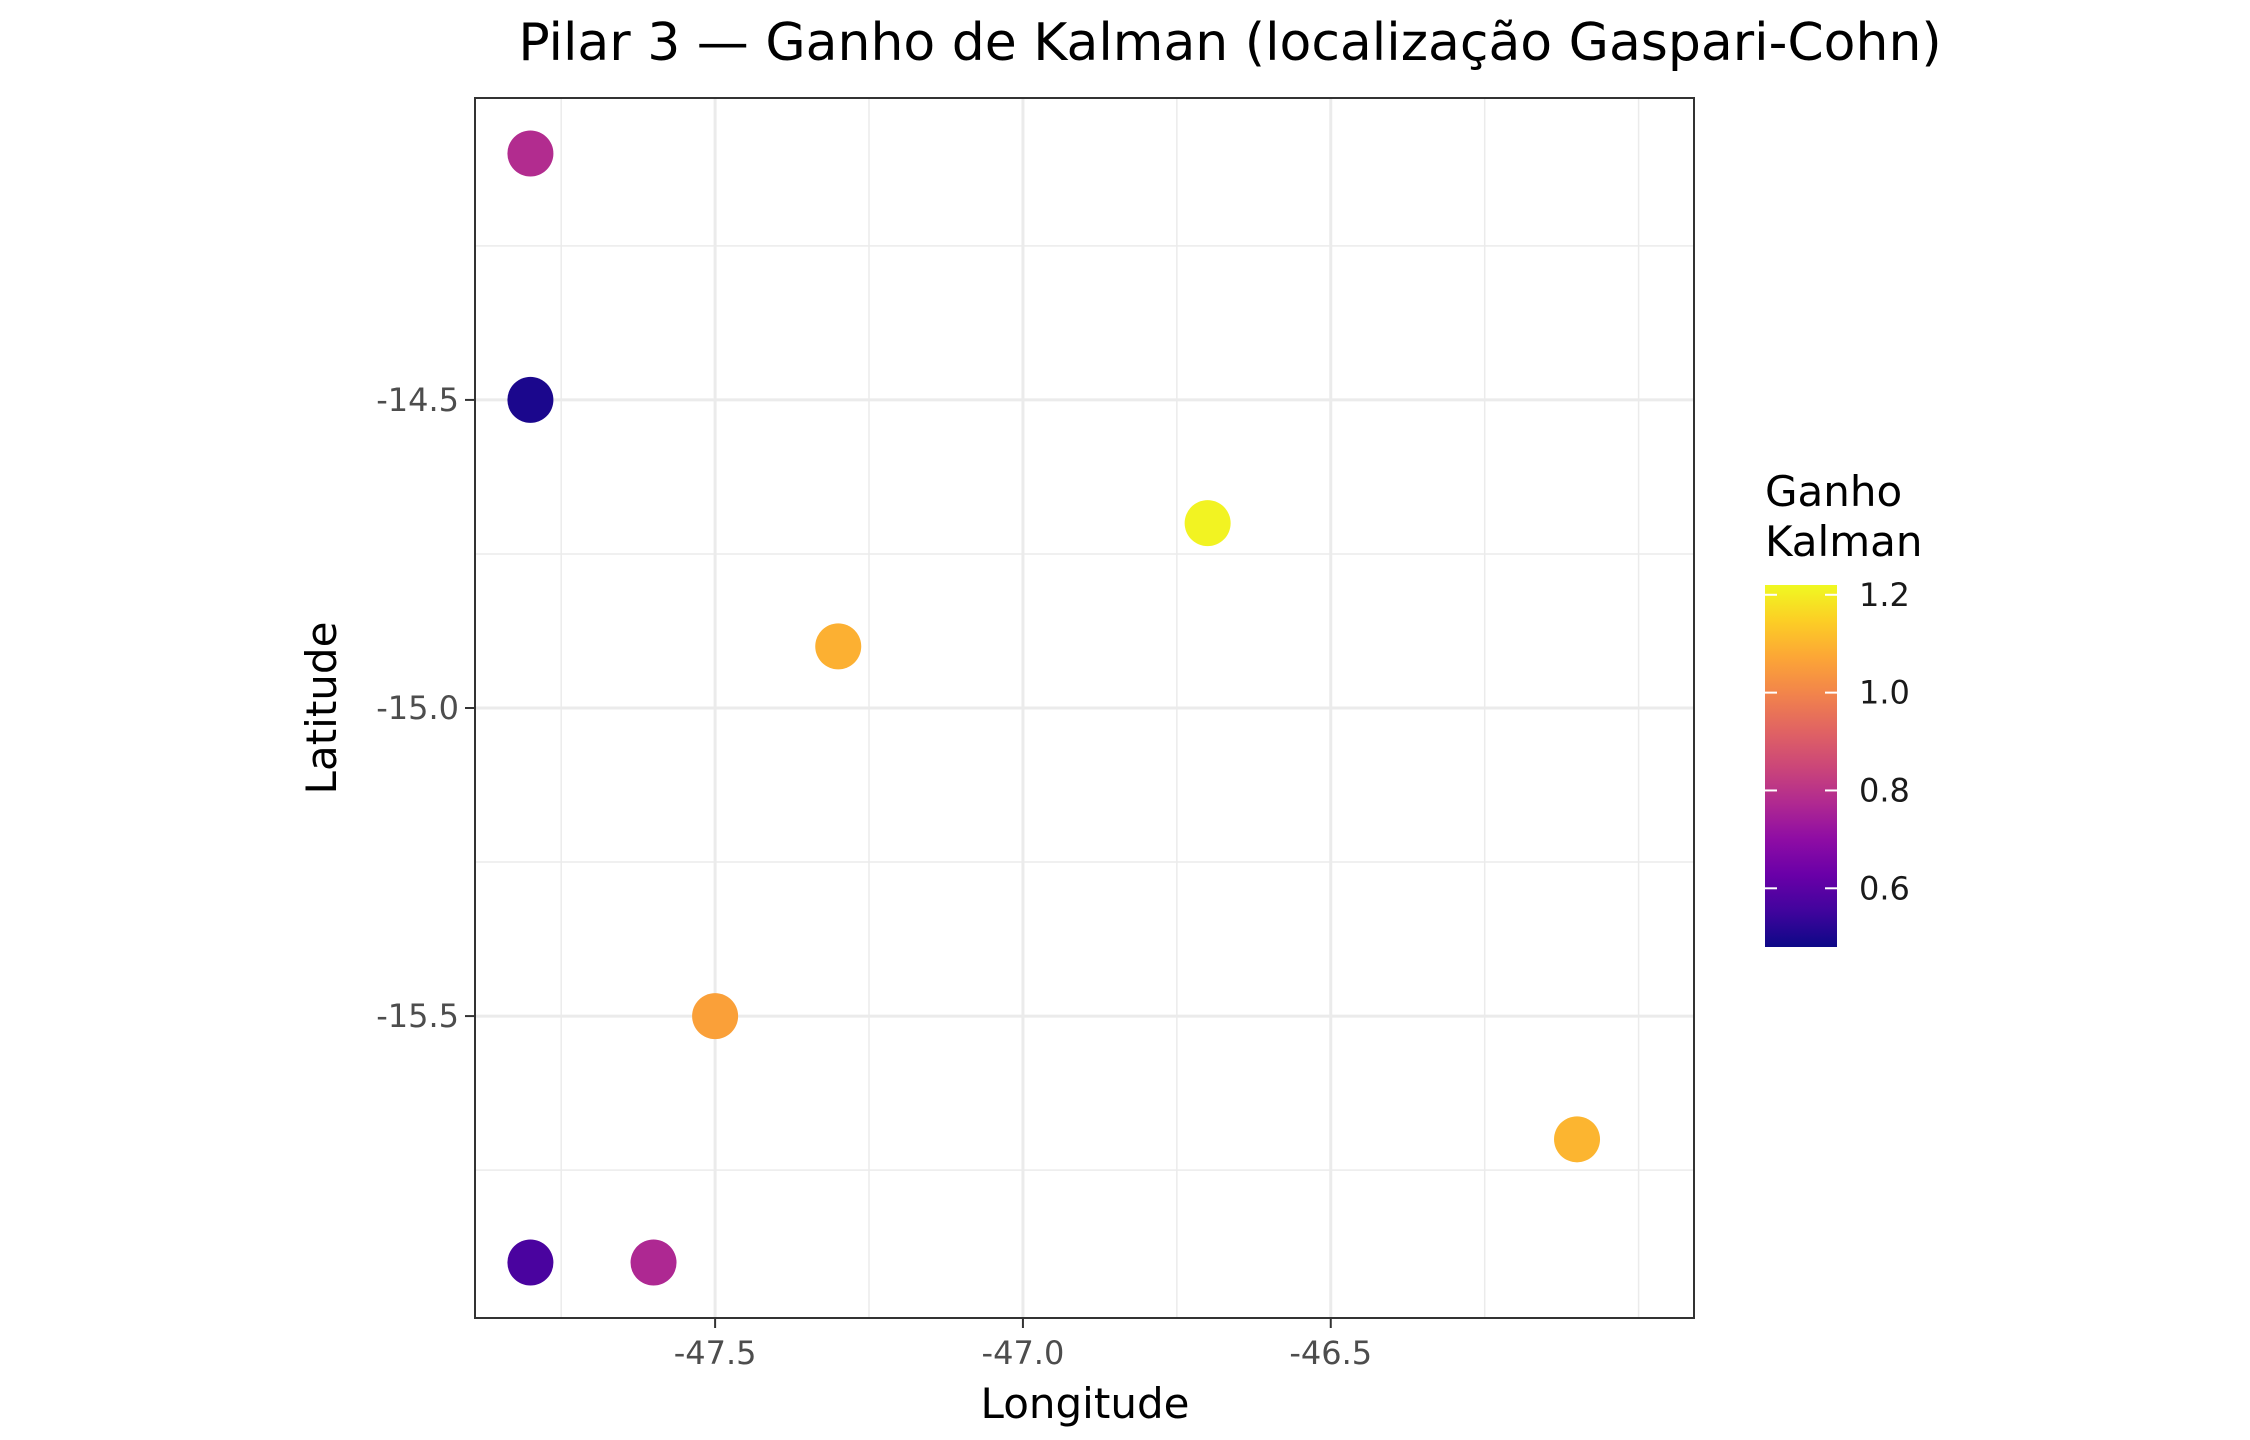 This screenshot has width=2250, height=1440. I want to click on legend-tick-label: 1.2, so click(1884, 595).